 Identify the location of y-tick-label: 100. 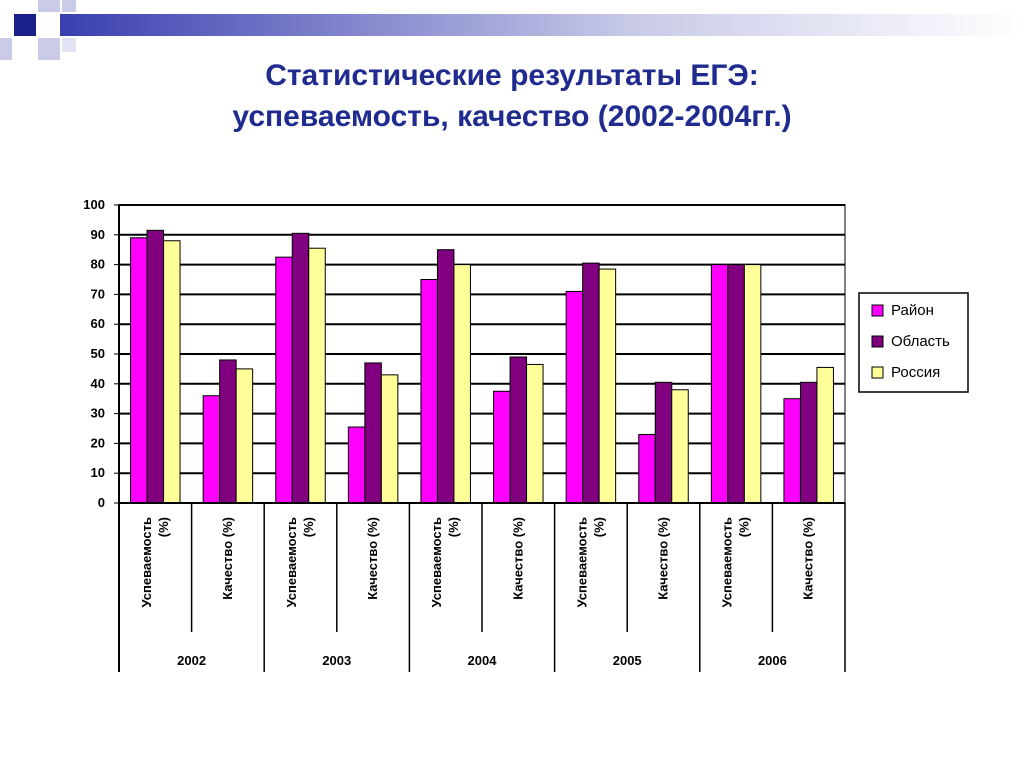
(94, 204).